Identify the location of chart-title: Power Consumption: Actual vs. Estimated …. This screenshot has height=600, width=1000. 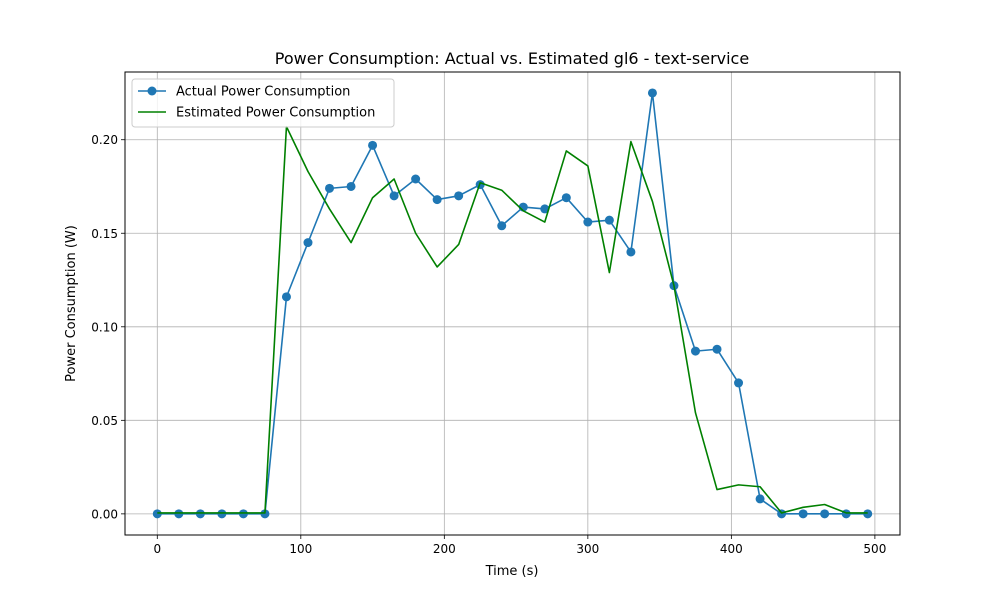
(512, 58).